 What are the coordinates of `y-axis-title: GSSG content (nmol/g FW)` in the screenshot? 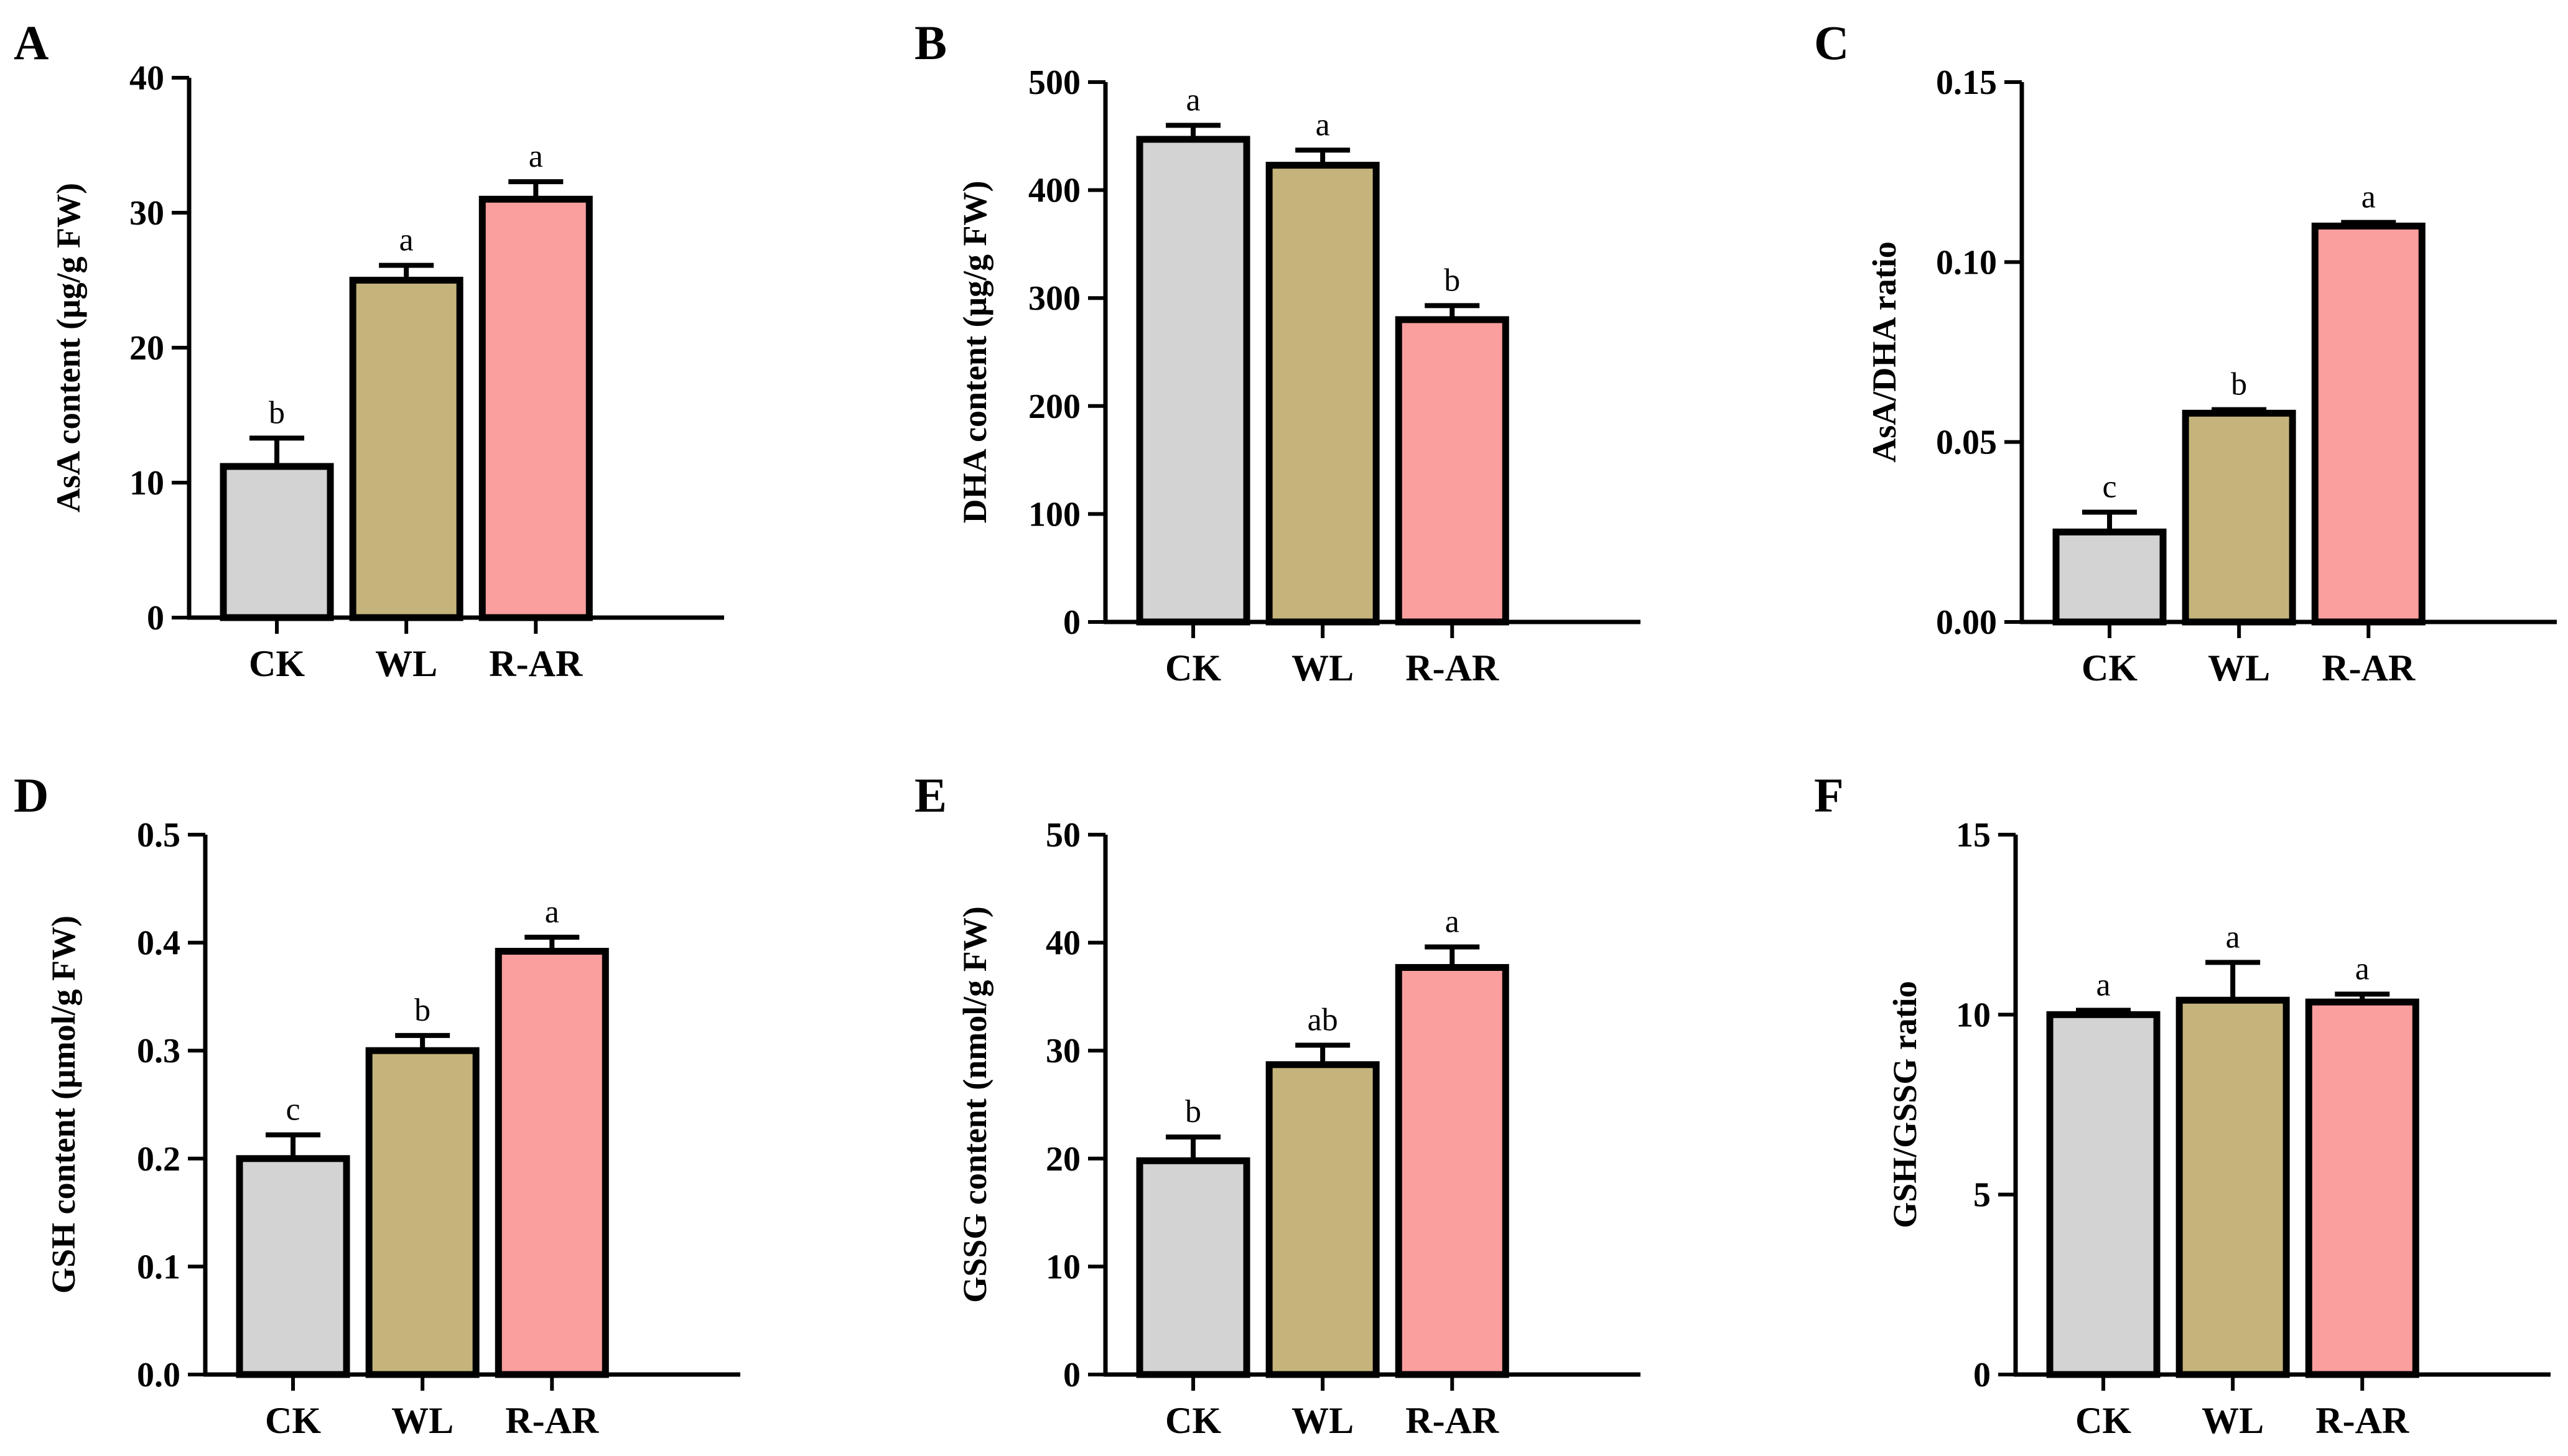 It's located at (974, 1104).